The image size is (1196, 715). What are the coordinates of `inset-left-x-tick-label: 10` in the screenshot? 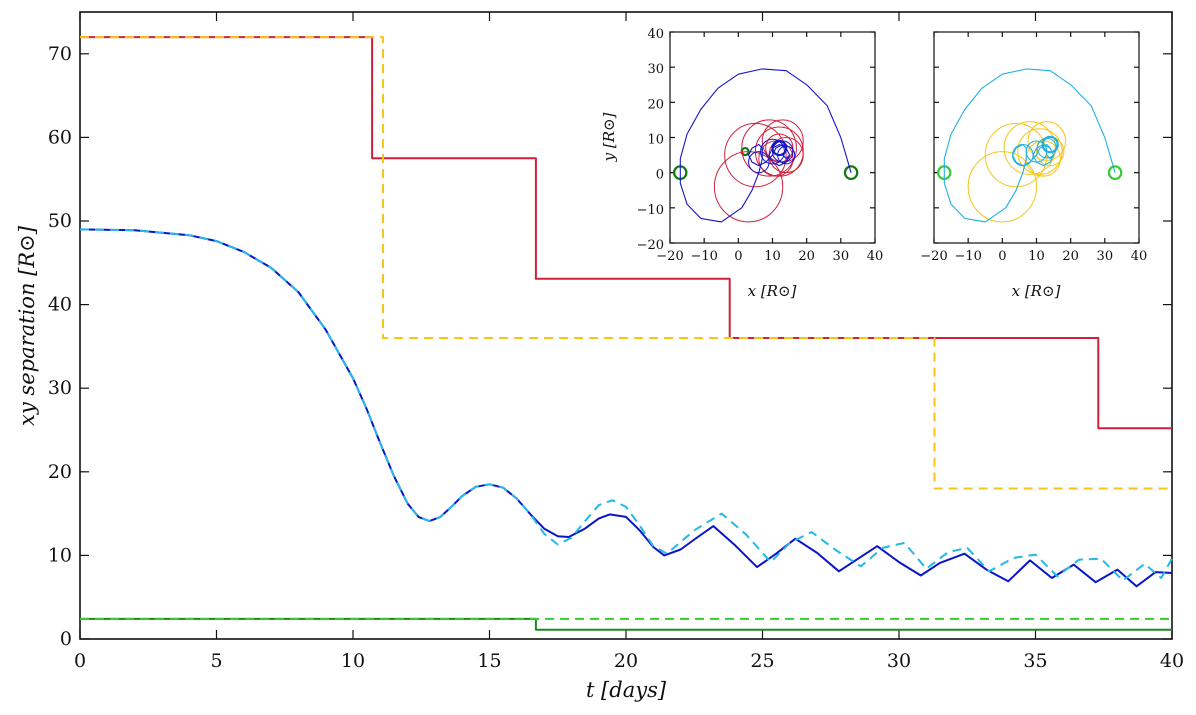 It's located at (772, 256).